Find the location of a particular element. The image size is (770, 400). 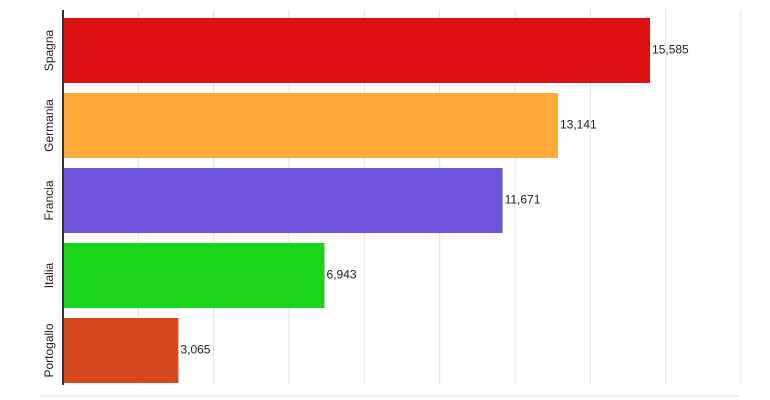

value-label: 15,585 is located at coordinates (670, 50).